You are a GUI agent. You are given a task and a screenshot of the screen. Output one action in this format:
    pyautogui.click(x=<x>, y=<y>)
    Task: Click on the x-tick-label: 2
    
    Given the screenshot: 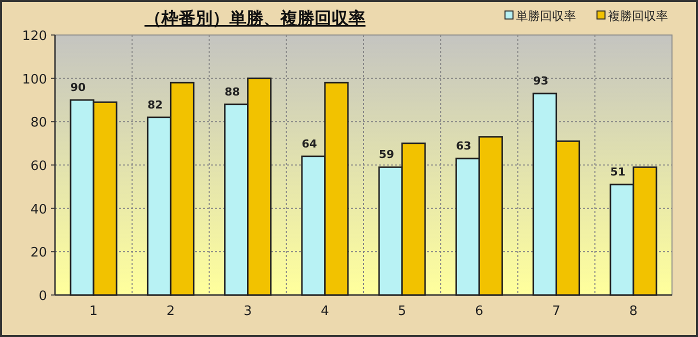 What is the action you would take?
    pyautogui.click(x=170, y=311)
    